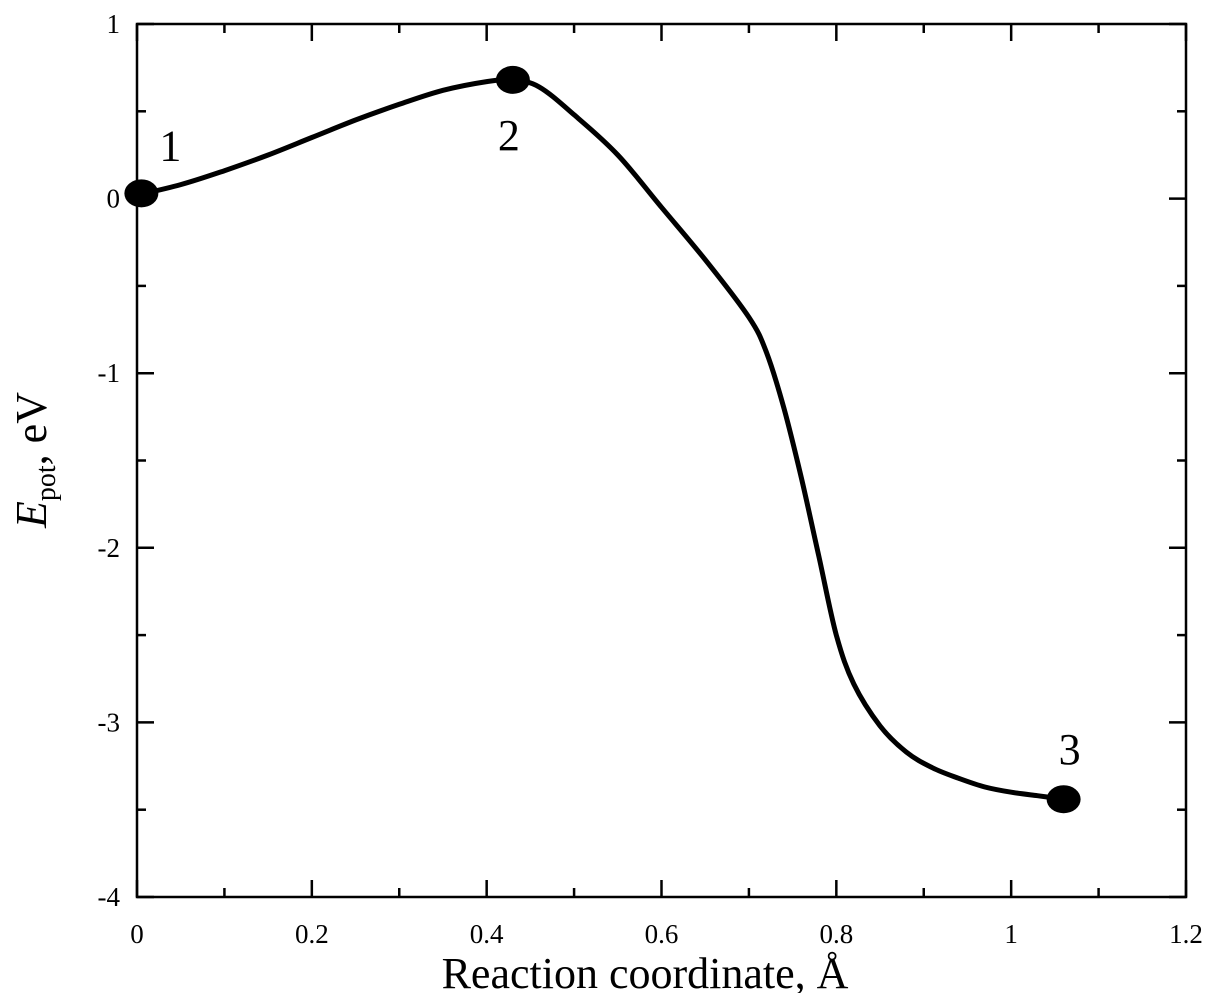 This screenshot has height=993, width=1212. What do you see at coordinates (114, 199) in the screenshot?
I see `y-tick-label: 0` at bounding box center [114, 199].